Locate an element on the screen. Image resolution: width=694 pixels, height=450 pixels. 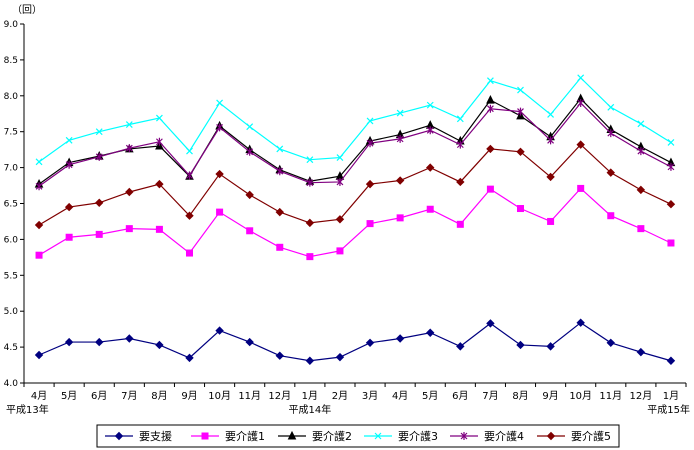
x-tick-label: 2月 is located at coordinates (340, 396).